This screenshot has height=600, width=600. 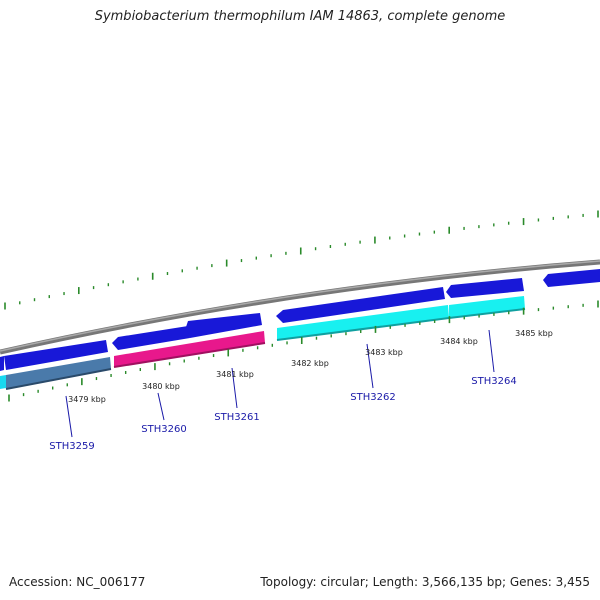 I want to click on scale-label: 3480 kbp, so click(x=161, y=386).